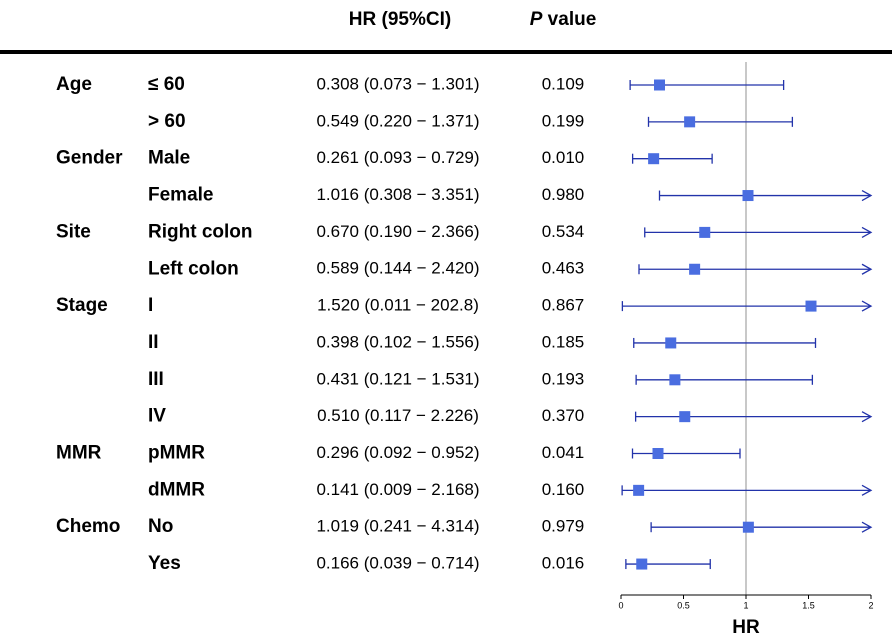  What do you see at coordinates (563, 378) in the screenshot?
I see `p-value: 0.193` at bounding box center [563, 378].